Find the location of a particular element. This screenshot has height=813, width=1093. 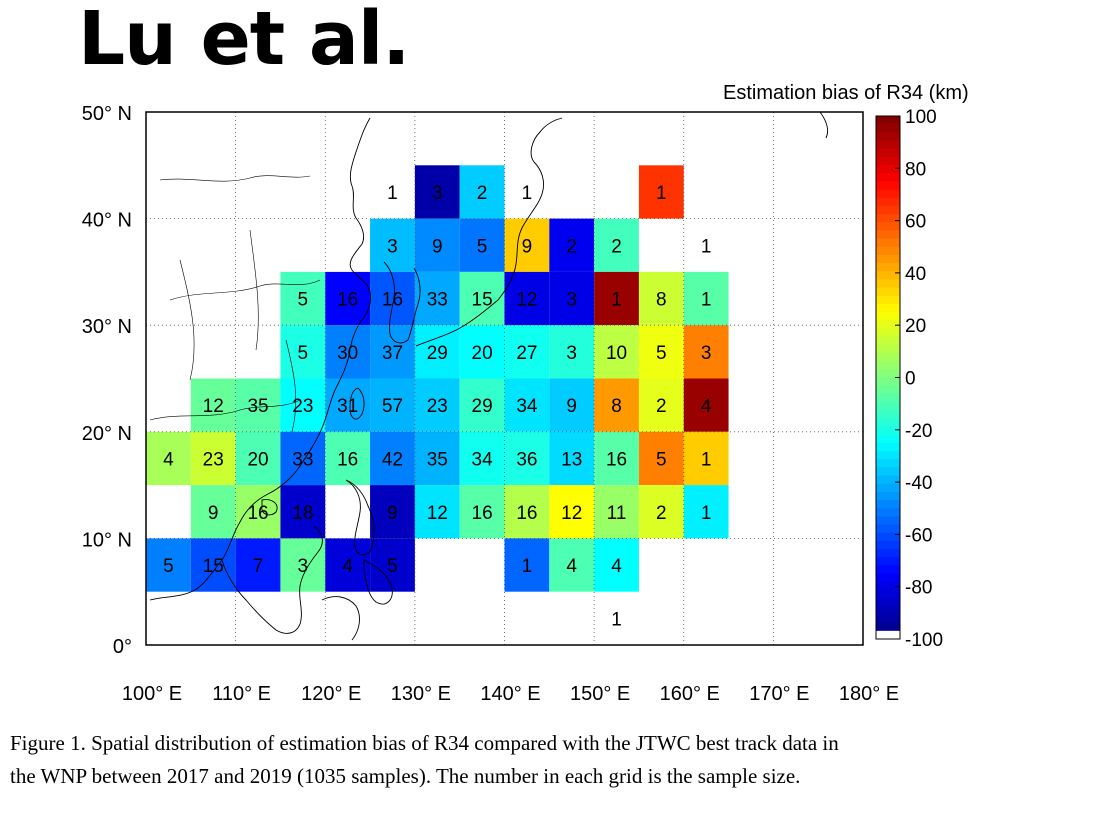

cell-sample-size: 31 is located at coordinates (347, 406).